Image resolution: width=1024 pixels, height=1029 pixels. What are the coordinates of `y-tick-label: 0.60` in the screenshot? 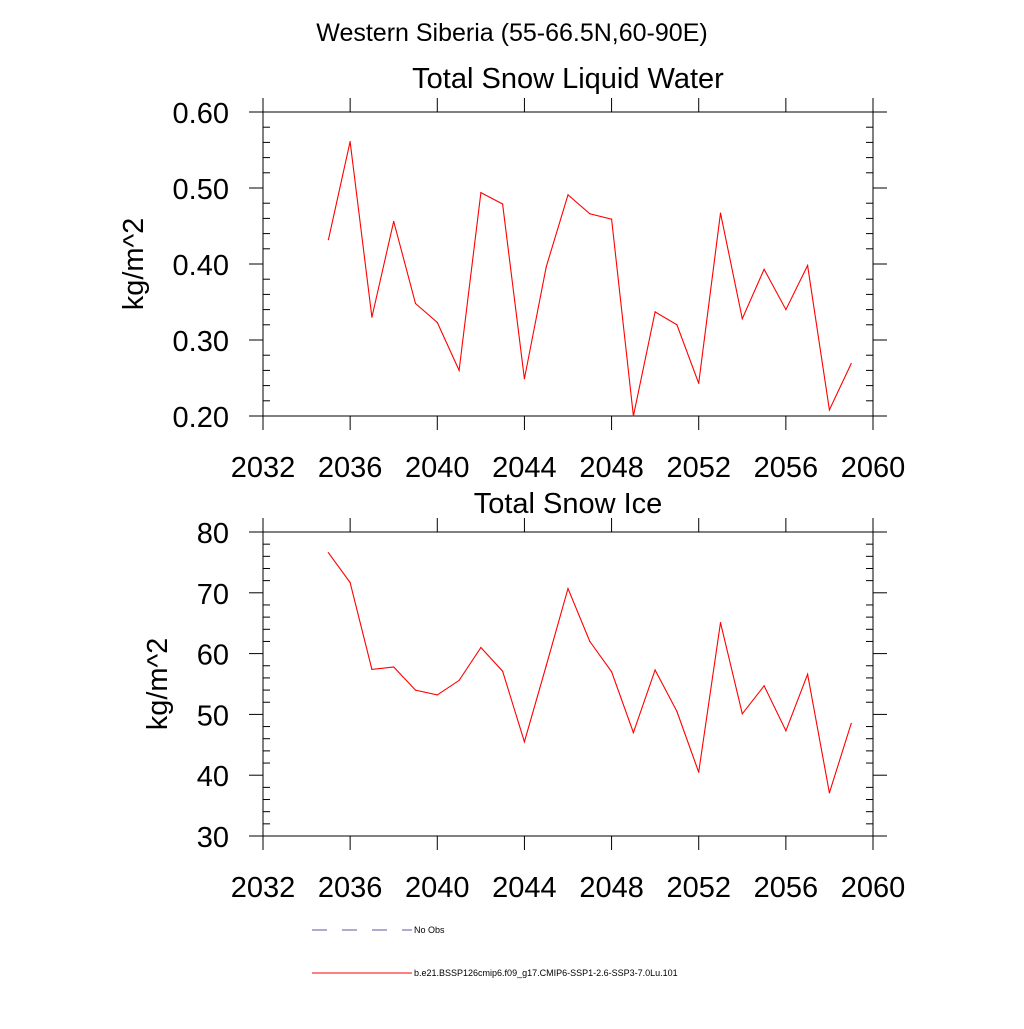 It's located at (201, 114).